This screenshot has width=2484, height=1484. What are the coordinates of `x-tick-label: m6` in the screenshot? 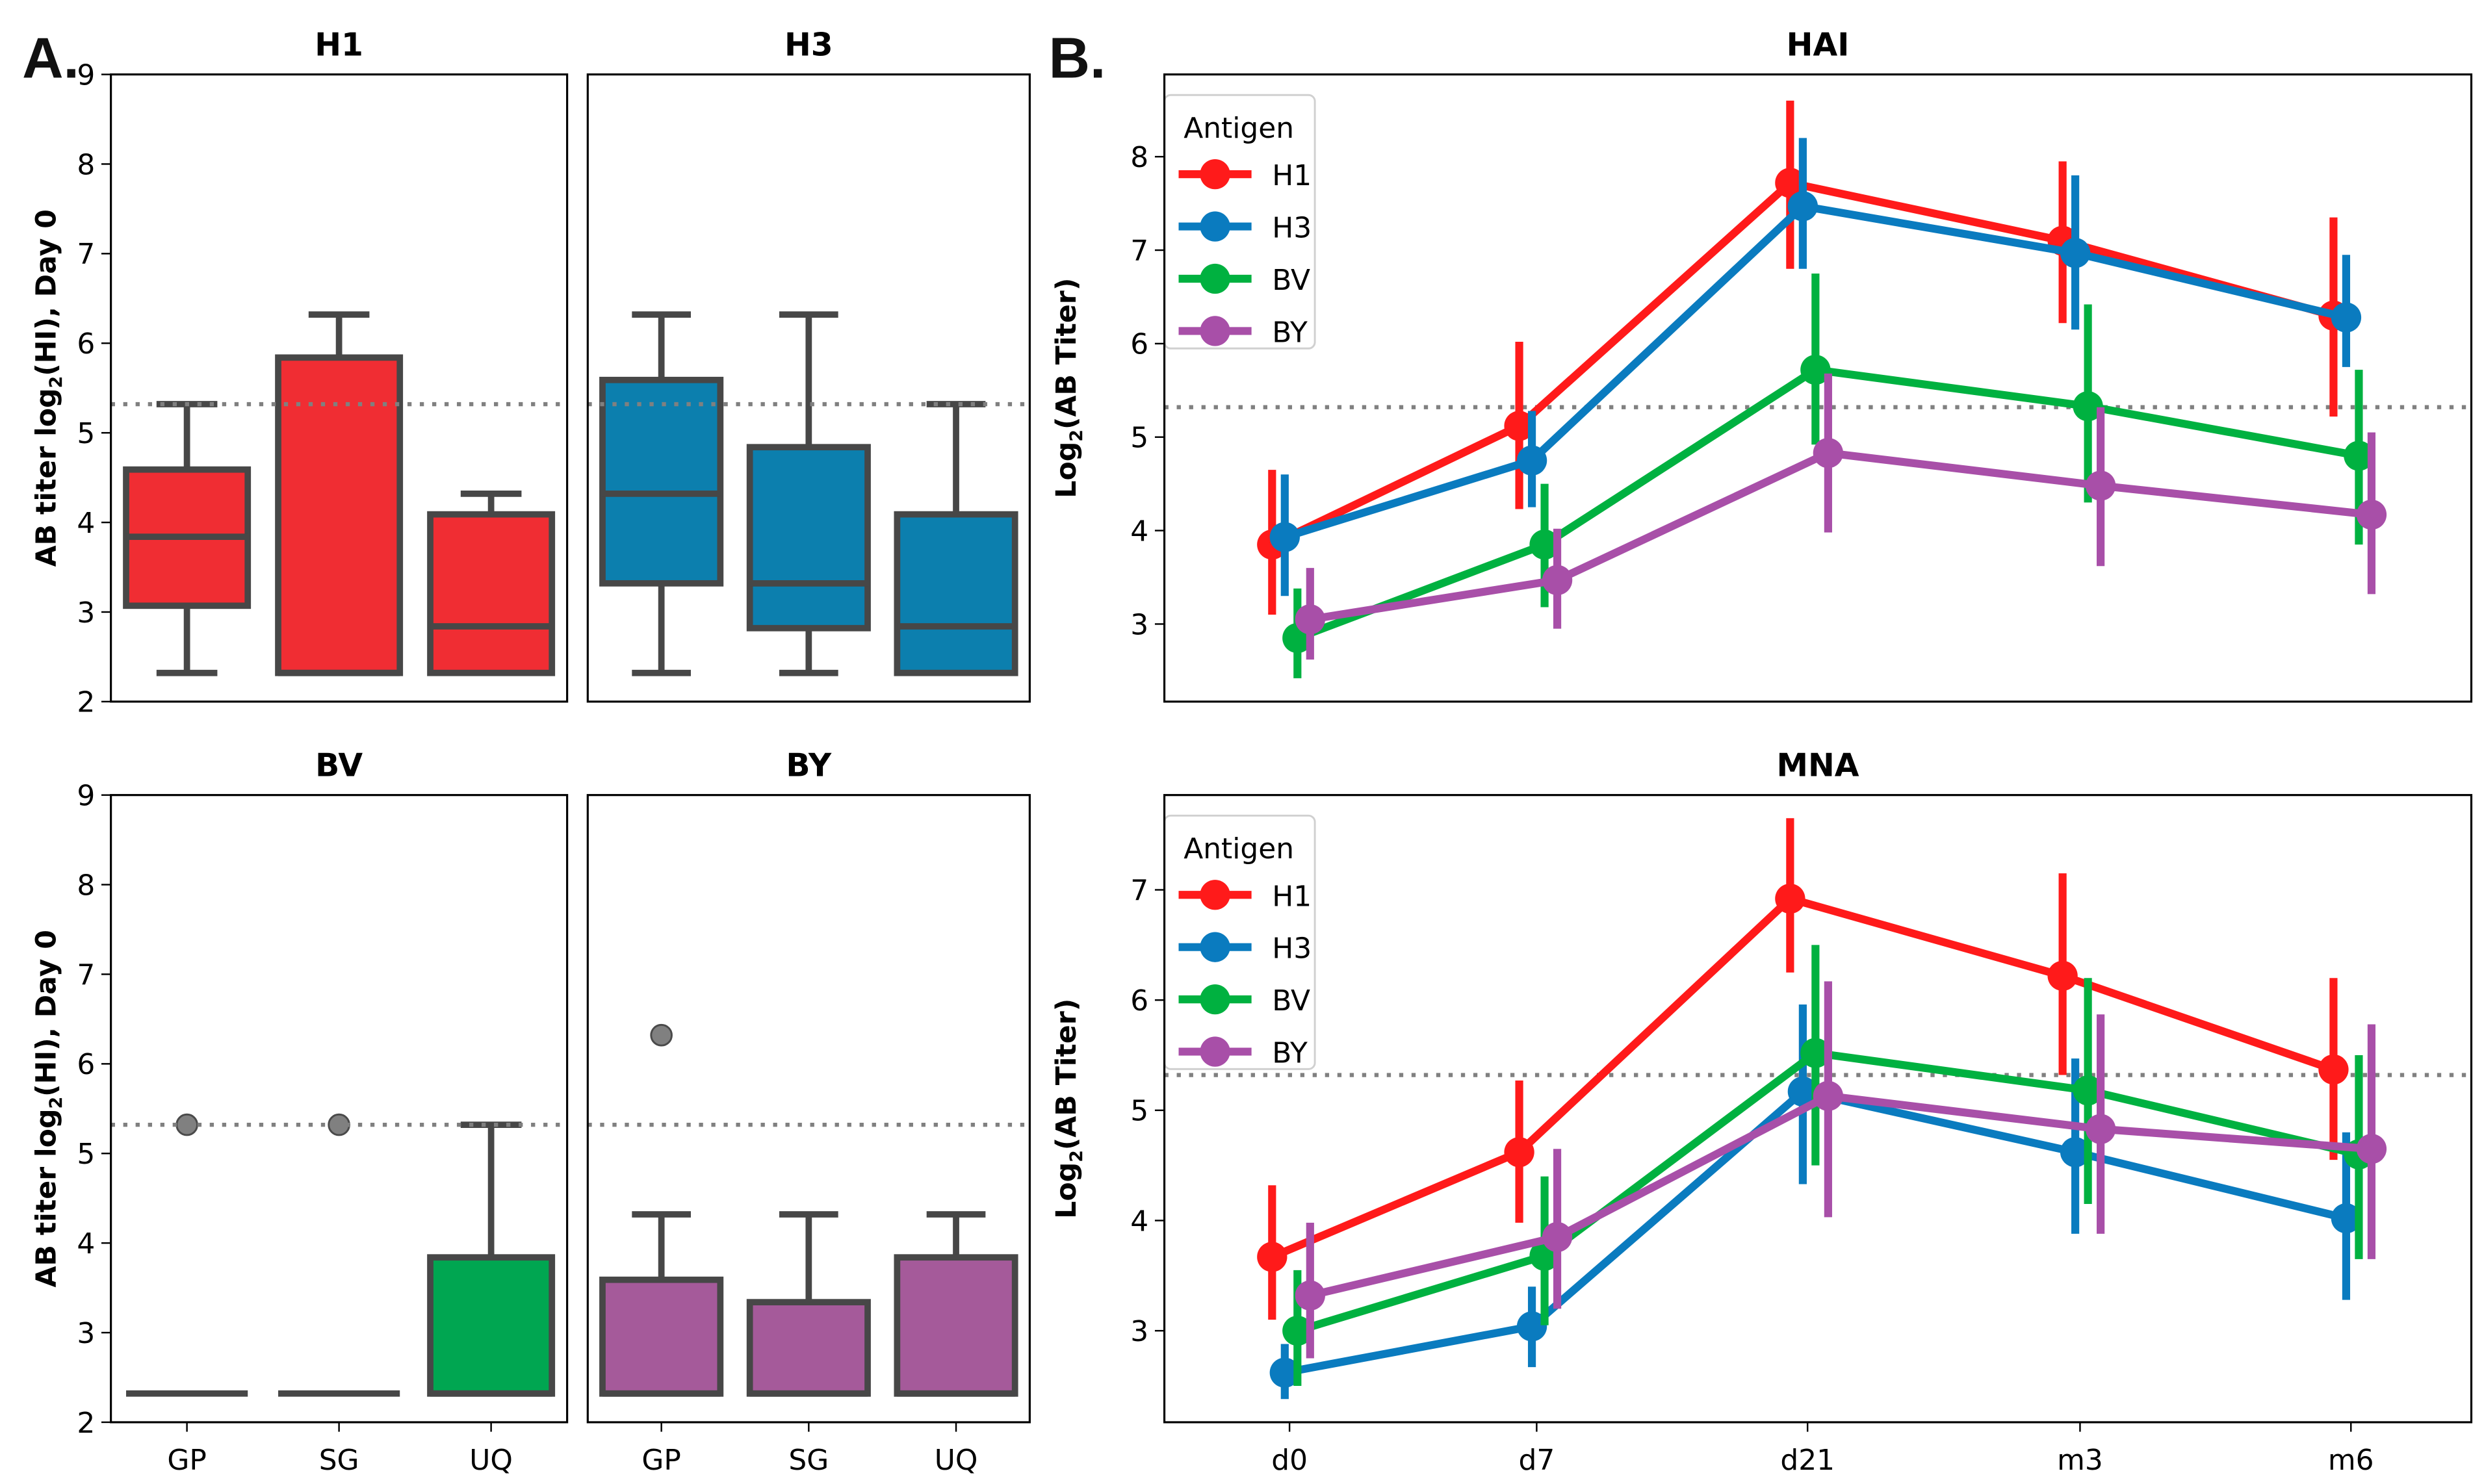 It's located at (2351, 1461).